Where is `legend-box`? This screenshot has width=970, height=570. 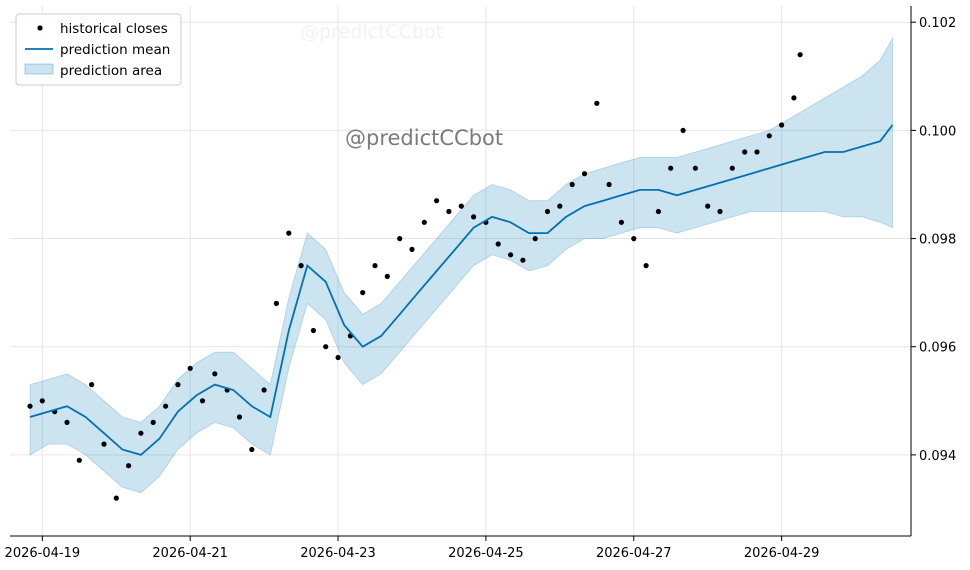 legend-box is located at coordinates (98, 49).